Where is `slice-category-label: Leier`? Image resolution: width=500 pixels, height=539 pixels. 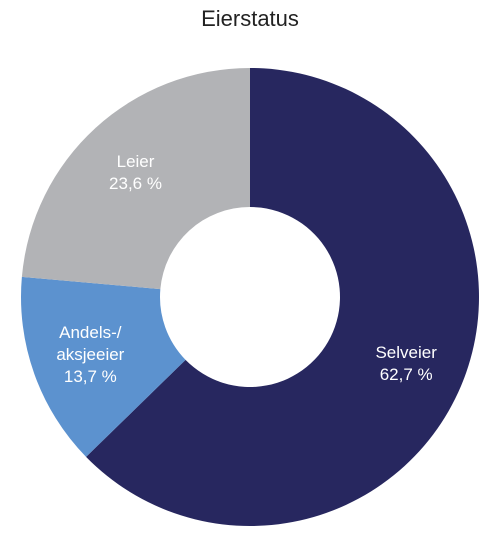 slice-category-label: Leier is located at coordinates (136, 161).